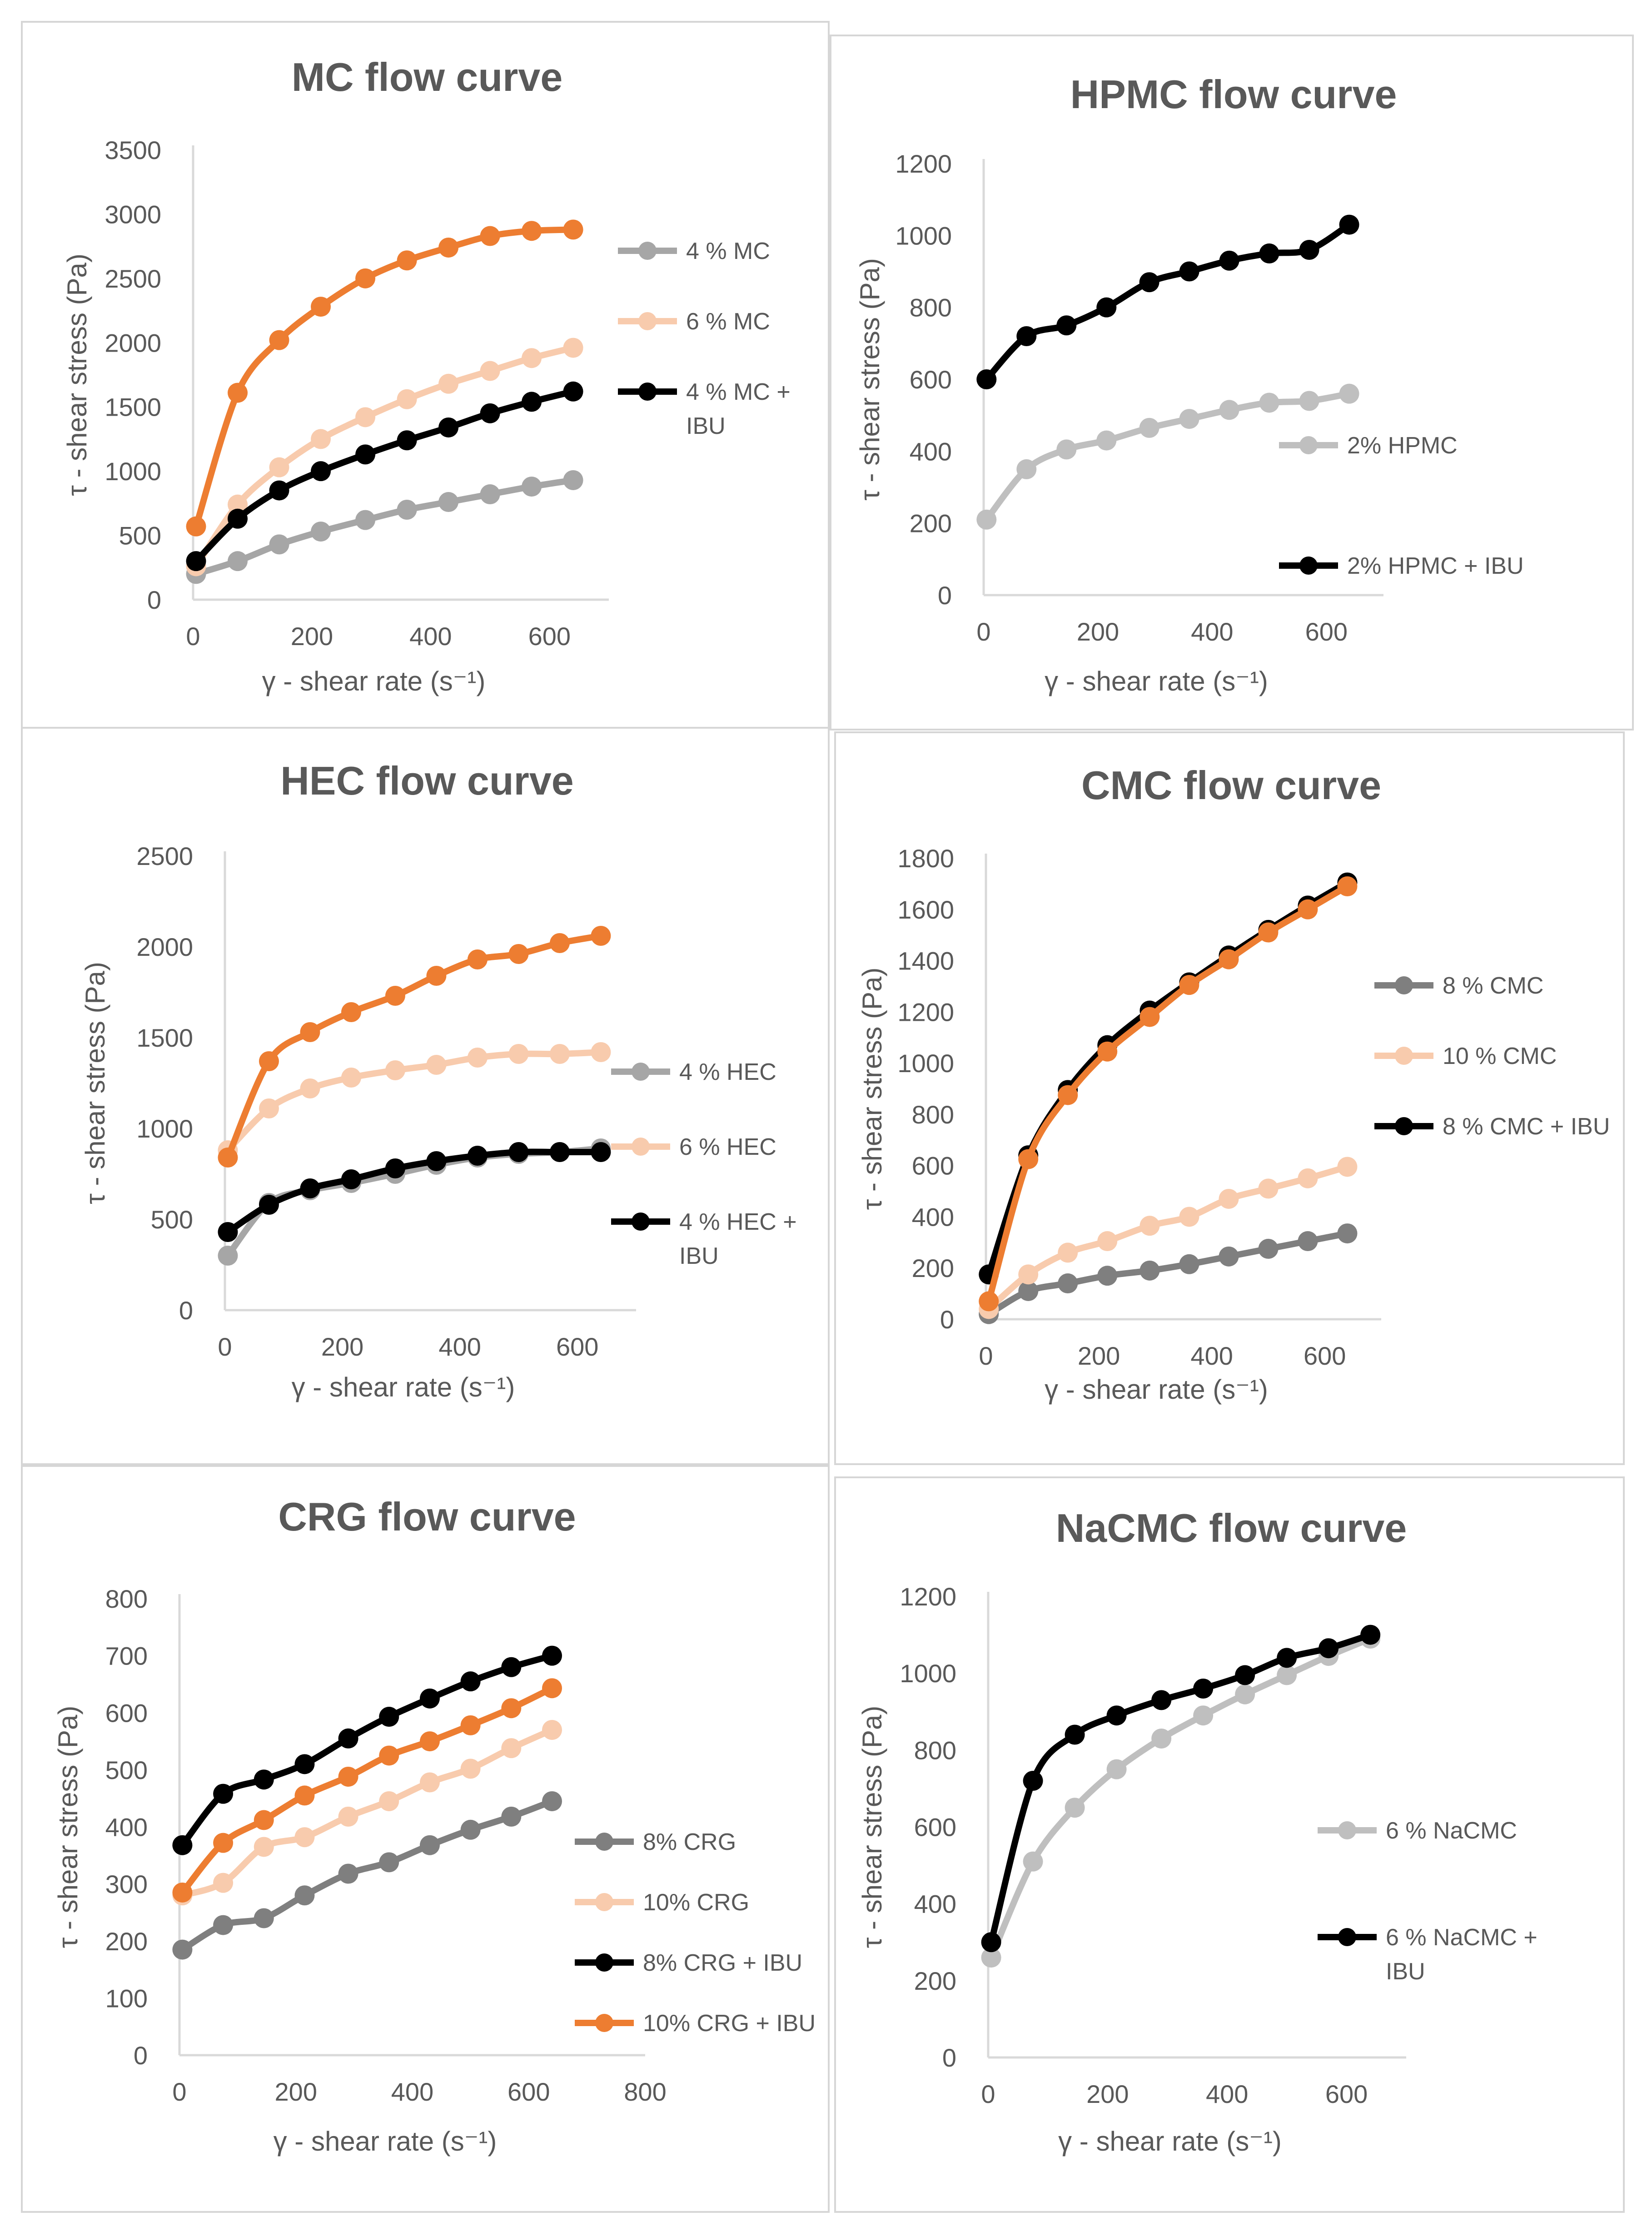  What do you see at coordinates (132, 407) in the screenshot?
I see `y-tick-label: 1500` at bounding box center [132, 407].